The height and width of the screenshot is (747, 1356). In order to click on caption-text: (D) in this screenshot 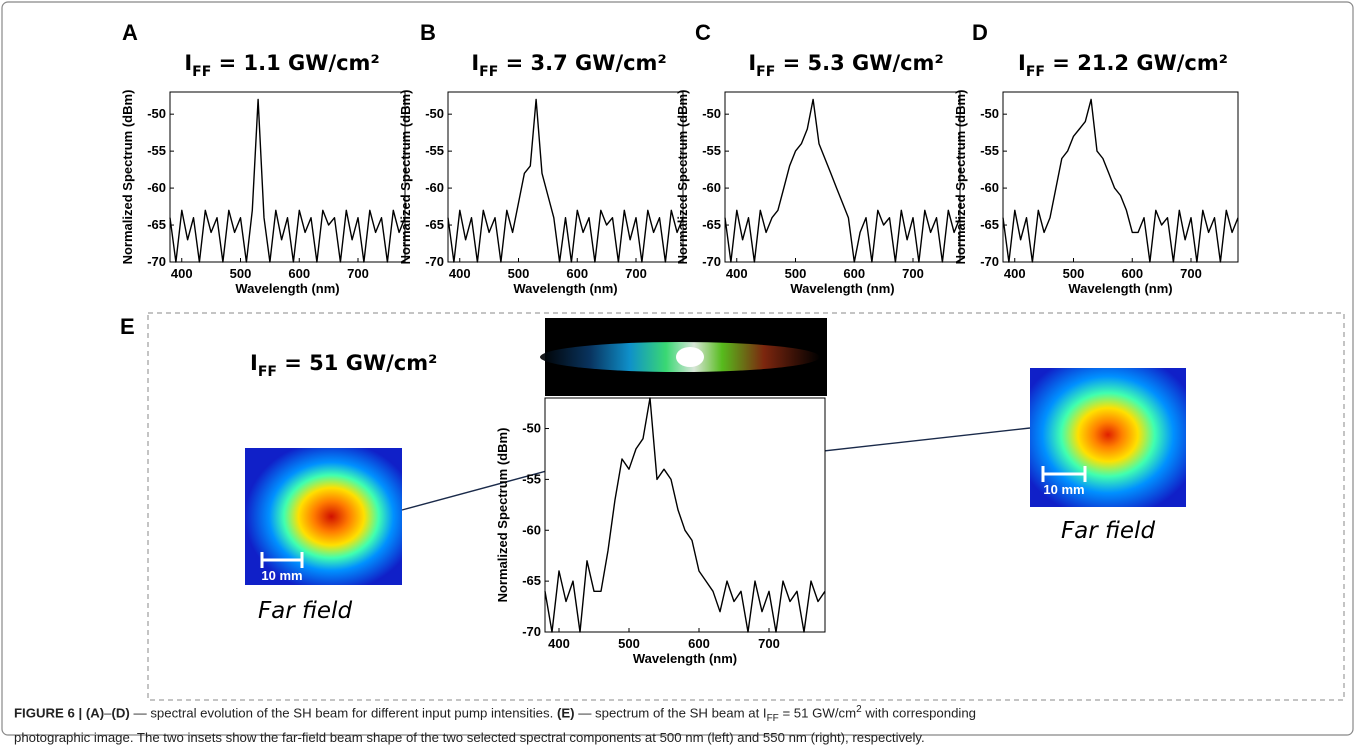, I will do `click(120, 713)`.